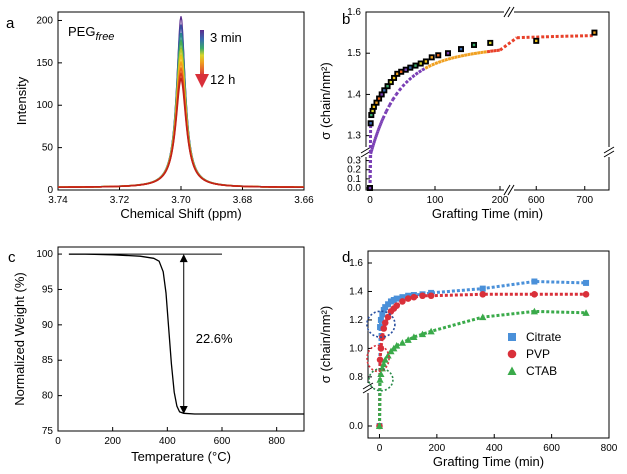 The height and width of the screenshot is (474, 627). I want to click on panel-a-ytick-label: 50, so click(48, 148).